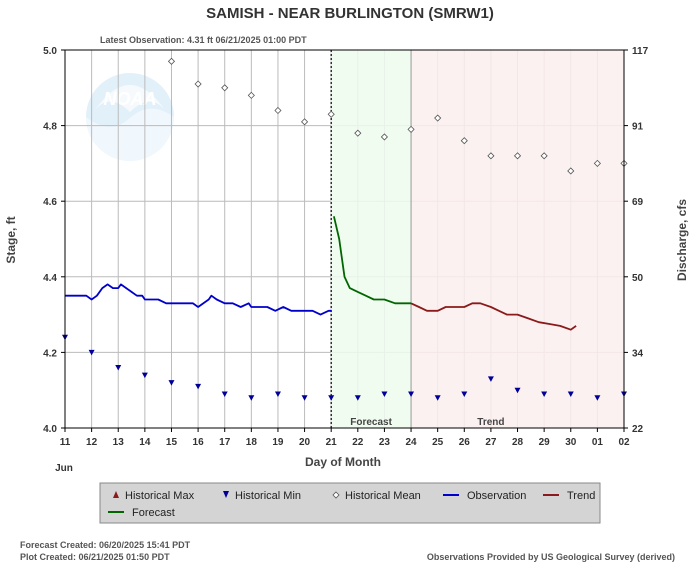  What do you see at coordinates (518, 442) in the screenshot?
I see `x-tick-label: 28` at bounding box center [518, 442].